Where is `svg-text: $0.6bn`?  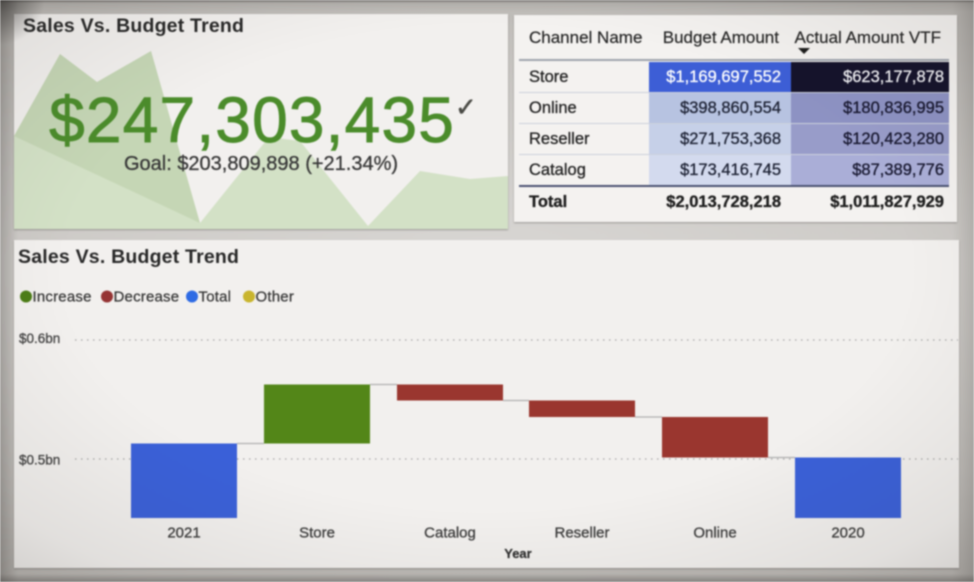 svg-text: $0.6bn is located at coordinates (39, 338).